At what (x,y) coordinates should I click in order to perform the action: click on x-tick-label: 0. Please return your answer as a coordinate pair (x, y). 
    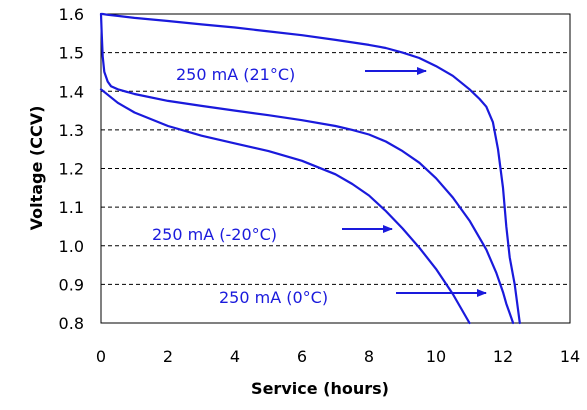
    Looking at the image, I should click on (101, 356).